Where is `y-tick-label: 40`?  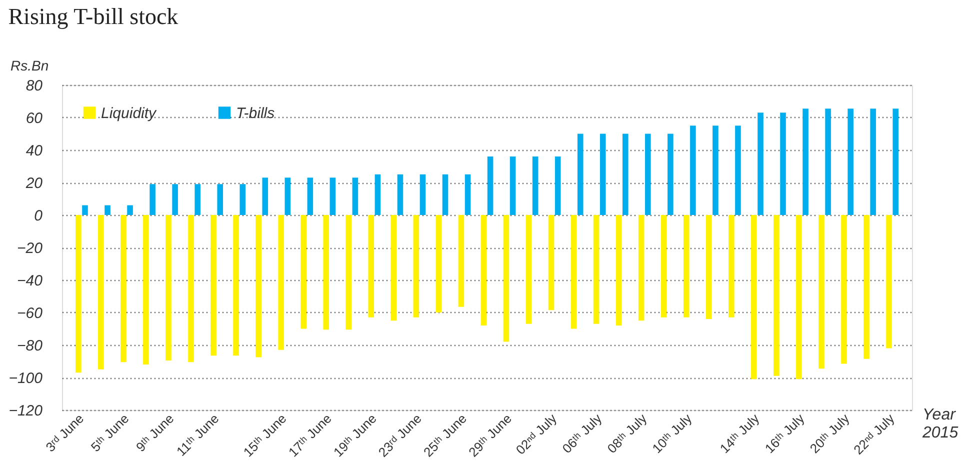 y-tick-label: 40 is located at coordinates (35, 151).